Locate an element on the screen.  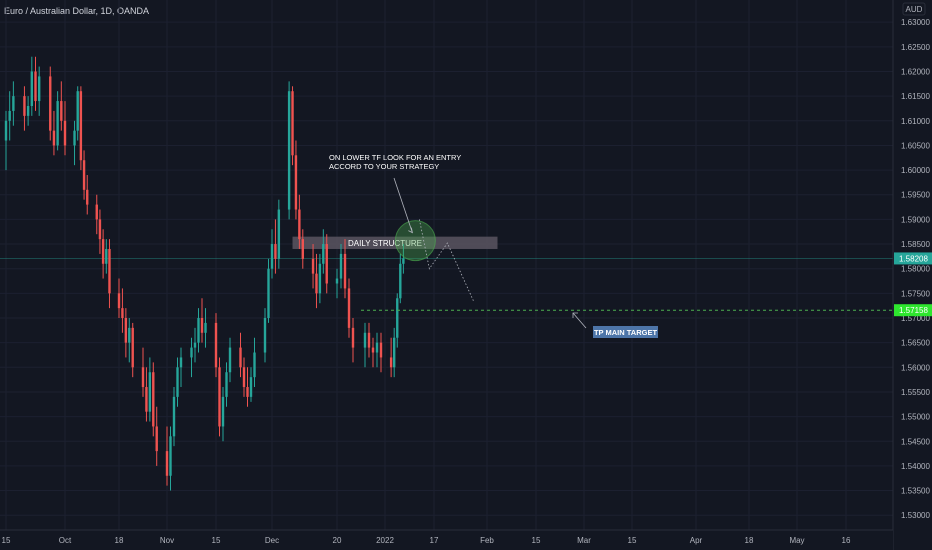
time-tick-label: 17 is located at coordinates (434, 540).